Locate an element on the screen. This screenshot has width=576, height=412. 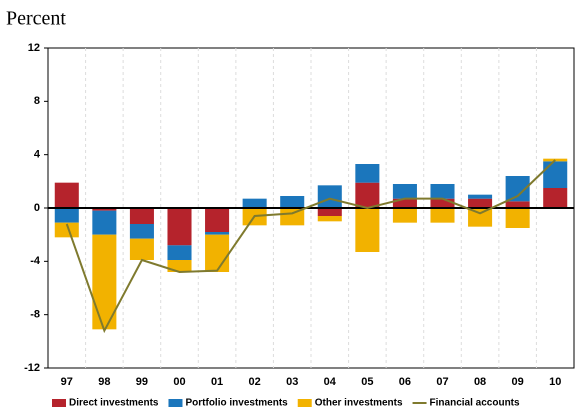
x-tick-label: 02 is located at coordinates (255, 382).